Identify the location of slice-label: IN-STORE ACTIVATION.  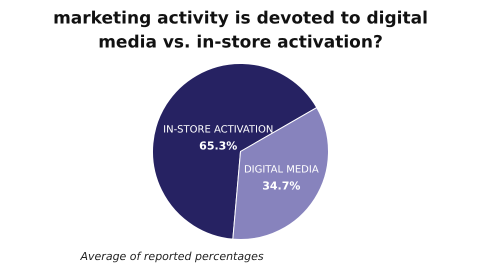
(218, 130).